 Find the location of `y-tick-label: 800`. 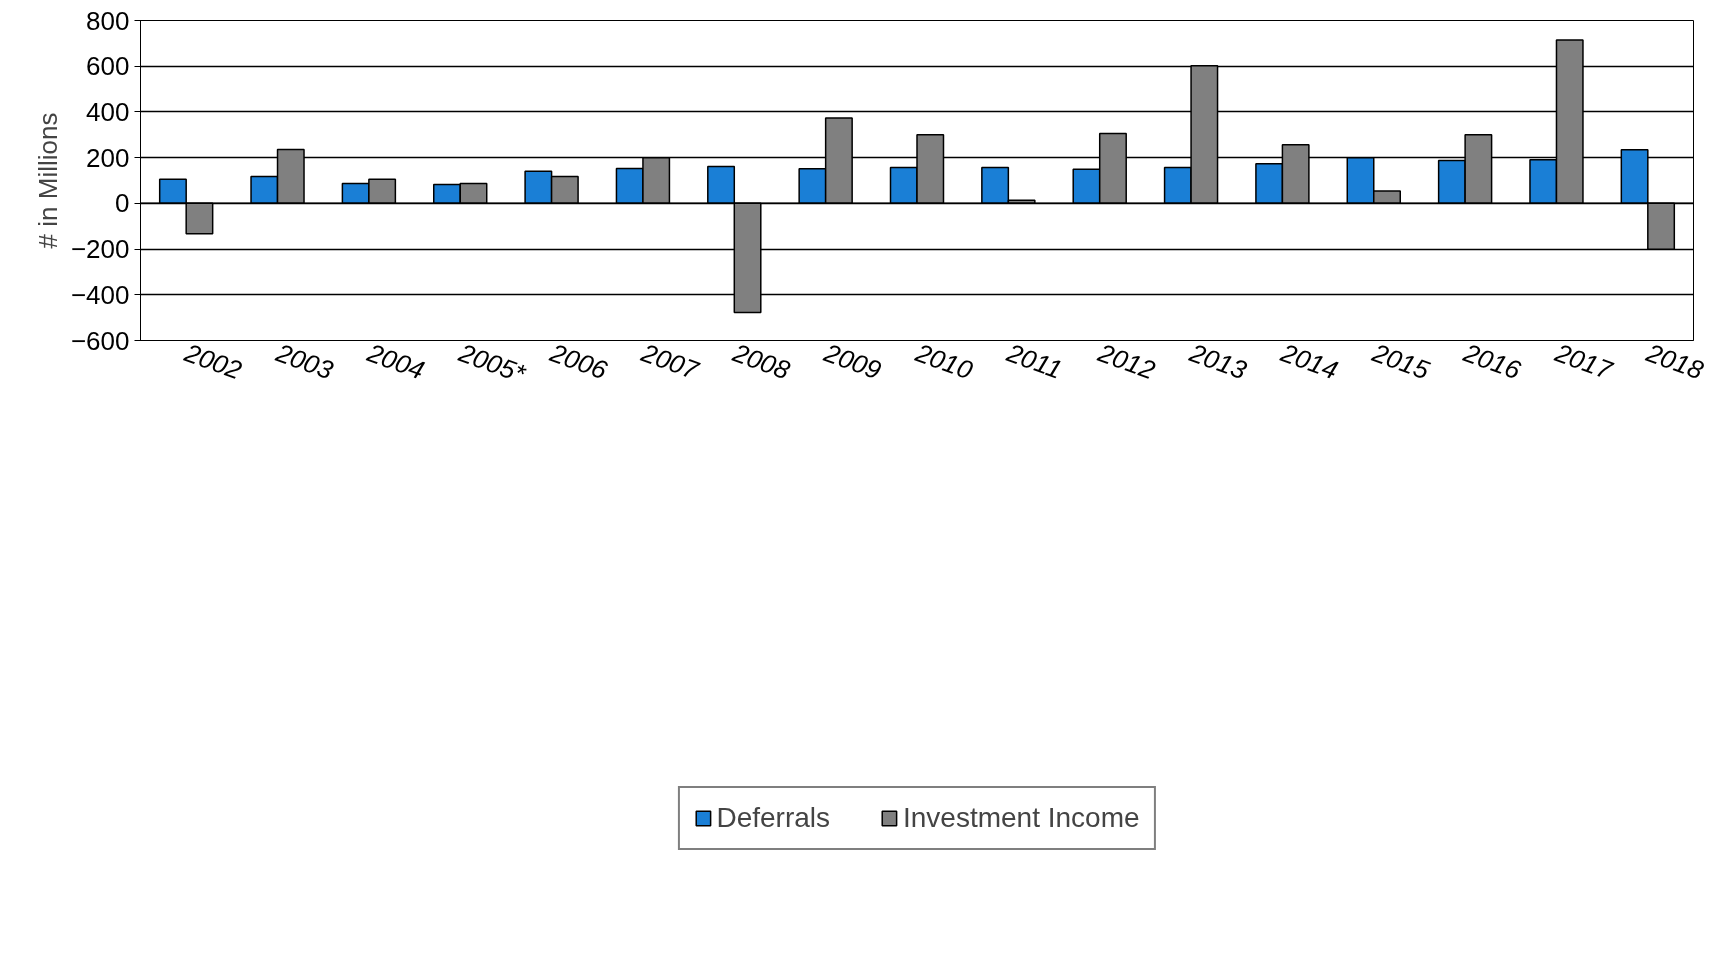

y-tick-label: 800 is located at coordinates (108, 20).